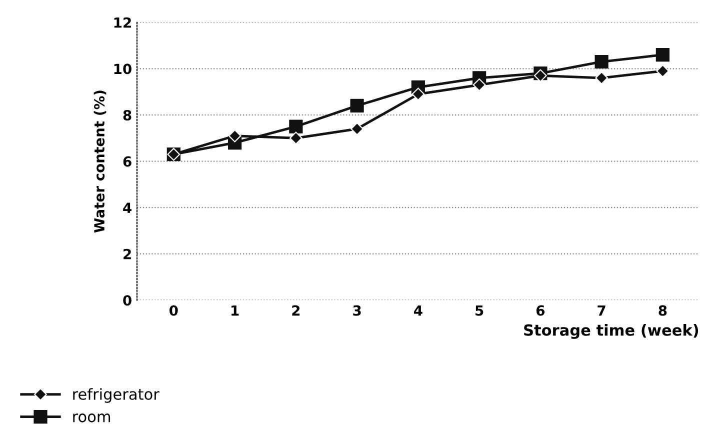  What do you see at coordinates (611, 331) in the screenshot?
I see `x-axis-title: Storage time (week)` at bounding box center [611, 331].